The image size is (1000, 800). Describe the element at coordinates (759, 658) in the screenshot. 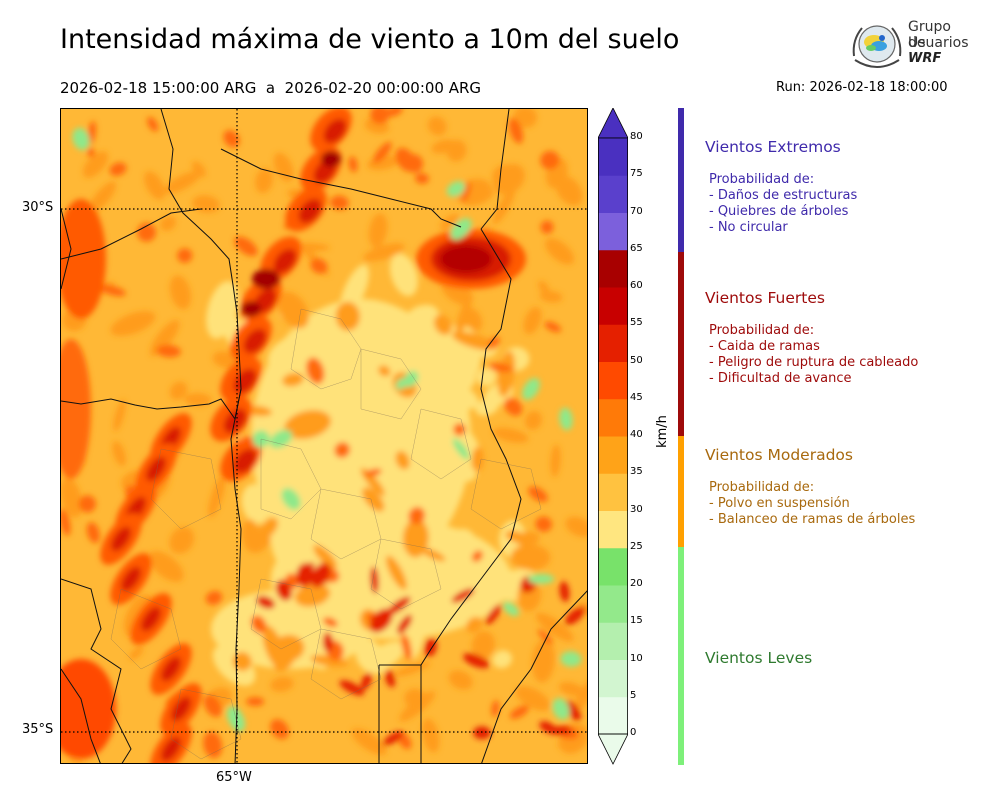

I see `category-title: Vientos Leves` at that location.